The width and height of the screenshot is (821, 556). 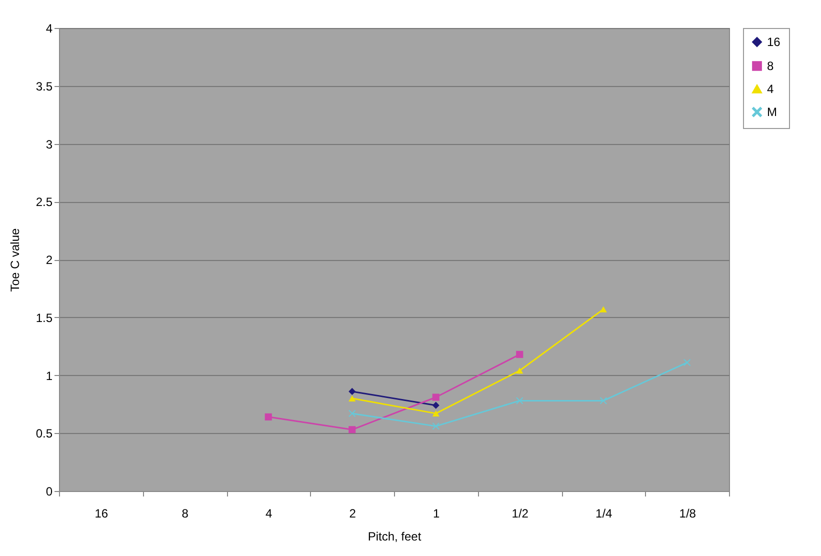 I want to click on y-axis-title: Toe C value, so click(x=15, y=260).